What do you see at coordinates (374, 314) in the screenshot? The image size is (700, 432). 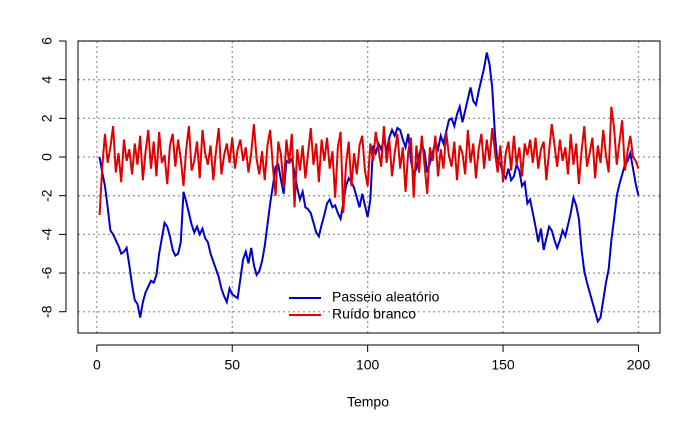 I see `legend-label: Ruído branco` at bounding box center [374, 314].